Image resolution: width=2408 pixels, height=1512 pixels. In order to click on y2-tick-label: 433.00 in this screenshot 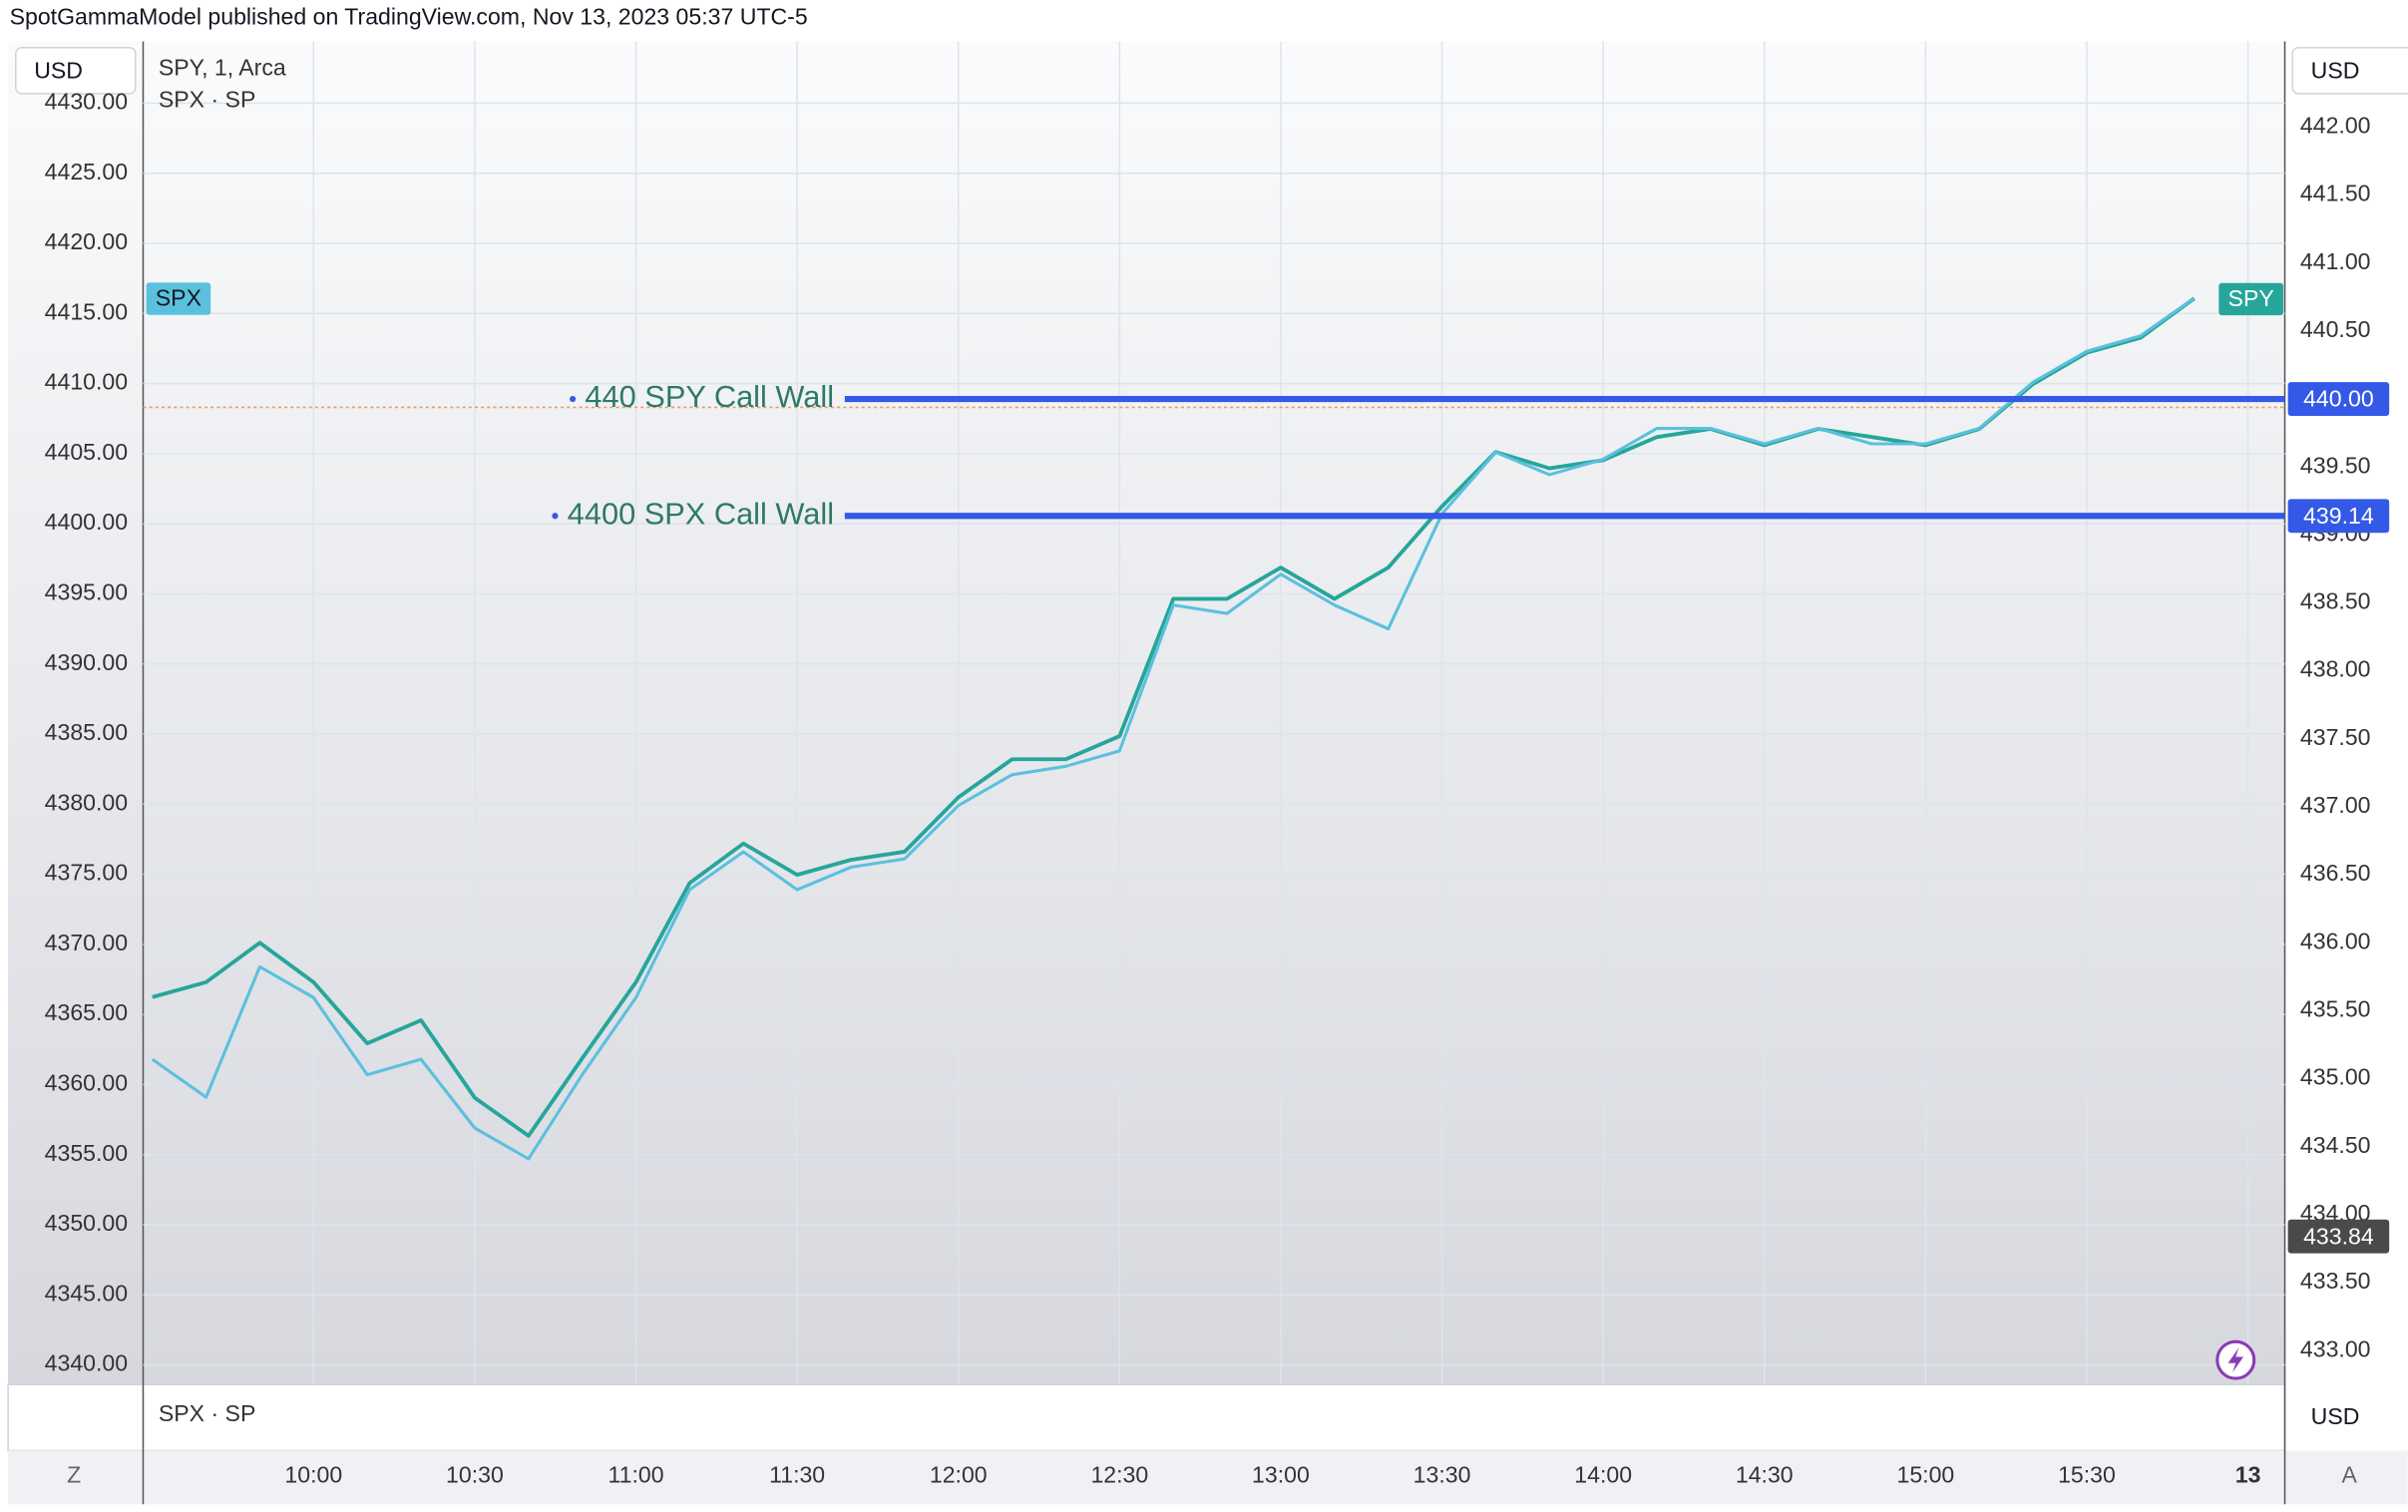, I will do `click(2335, 1348)`.